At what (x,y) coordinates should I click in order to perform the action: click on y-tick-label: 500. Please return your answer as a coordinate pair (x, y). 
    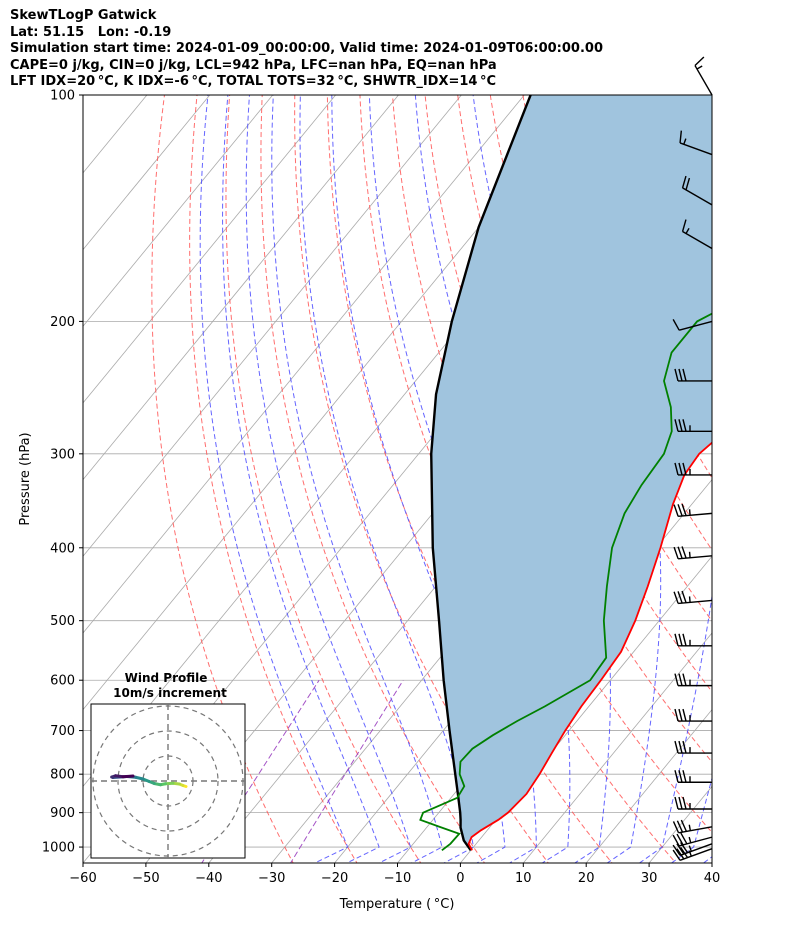
    Looking at the image, I should click on (62, 621).